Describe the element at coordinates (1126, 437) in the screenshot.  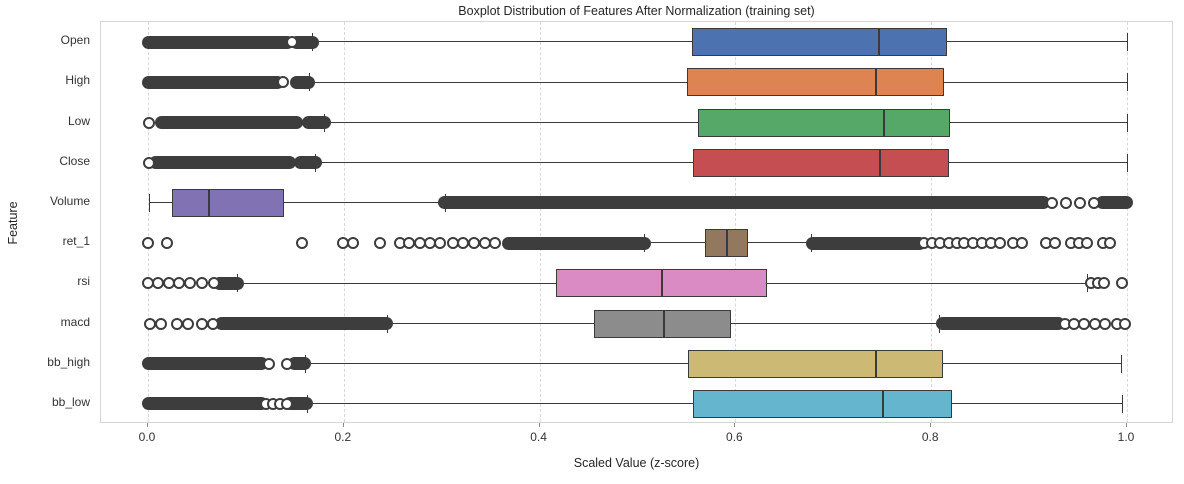
I see `x-tick-label: 1.0` at that location.